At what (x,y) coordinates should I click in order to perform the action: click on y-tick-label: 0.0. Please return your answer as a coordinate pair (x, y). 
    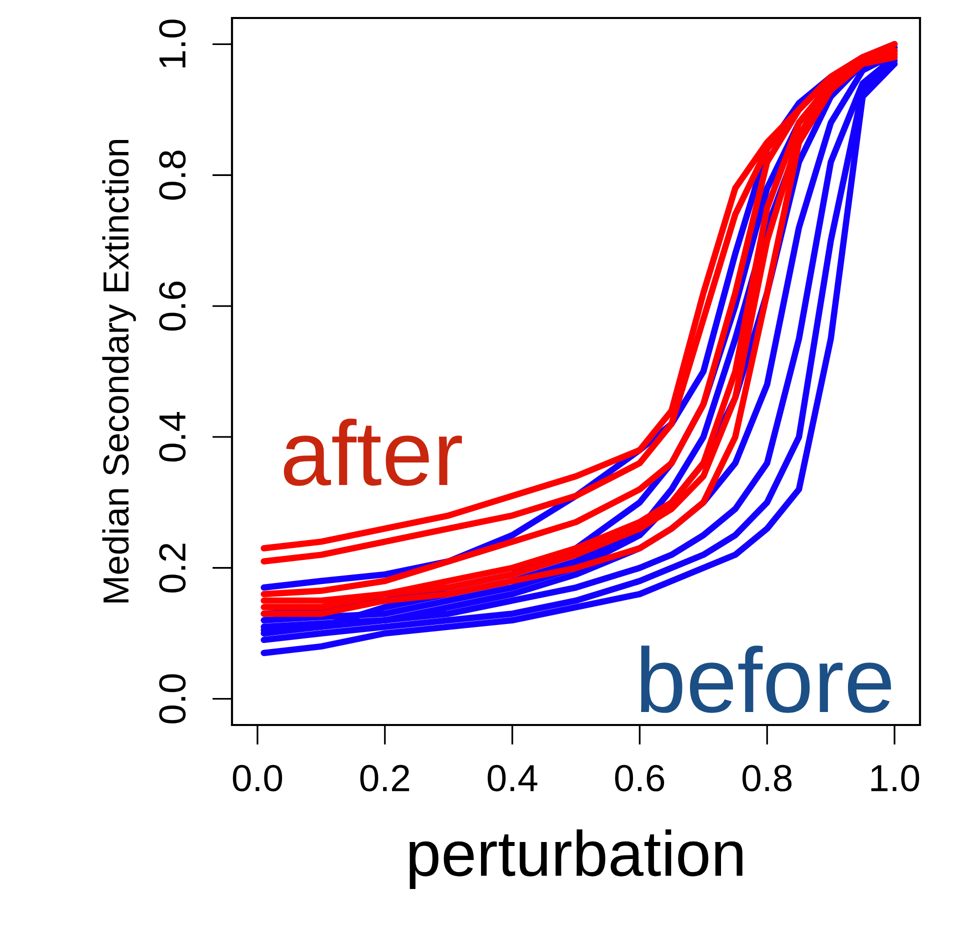
    Looking at the image, I should click on (172, 699).